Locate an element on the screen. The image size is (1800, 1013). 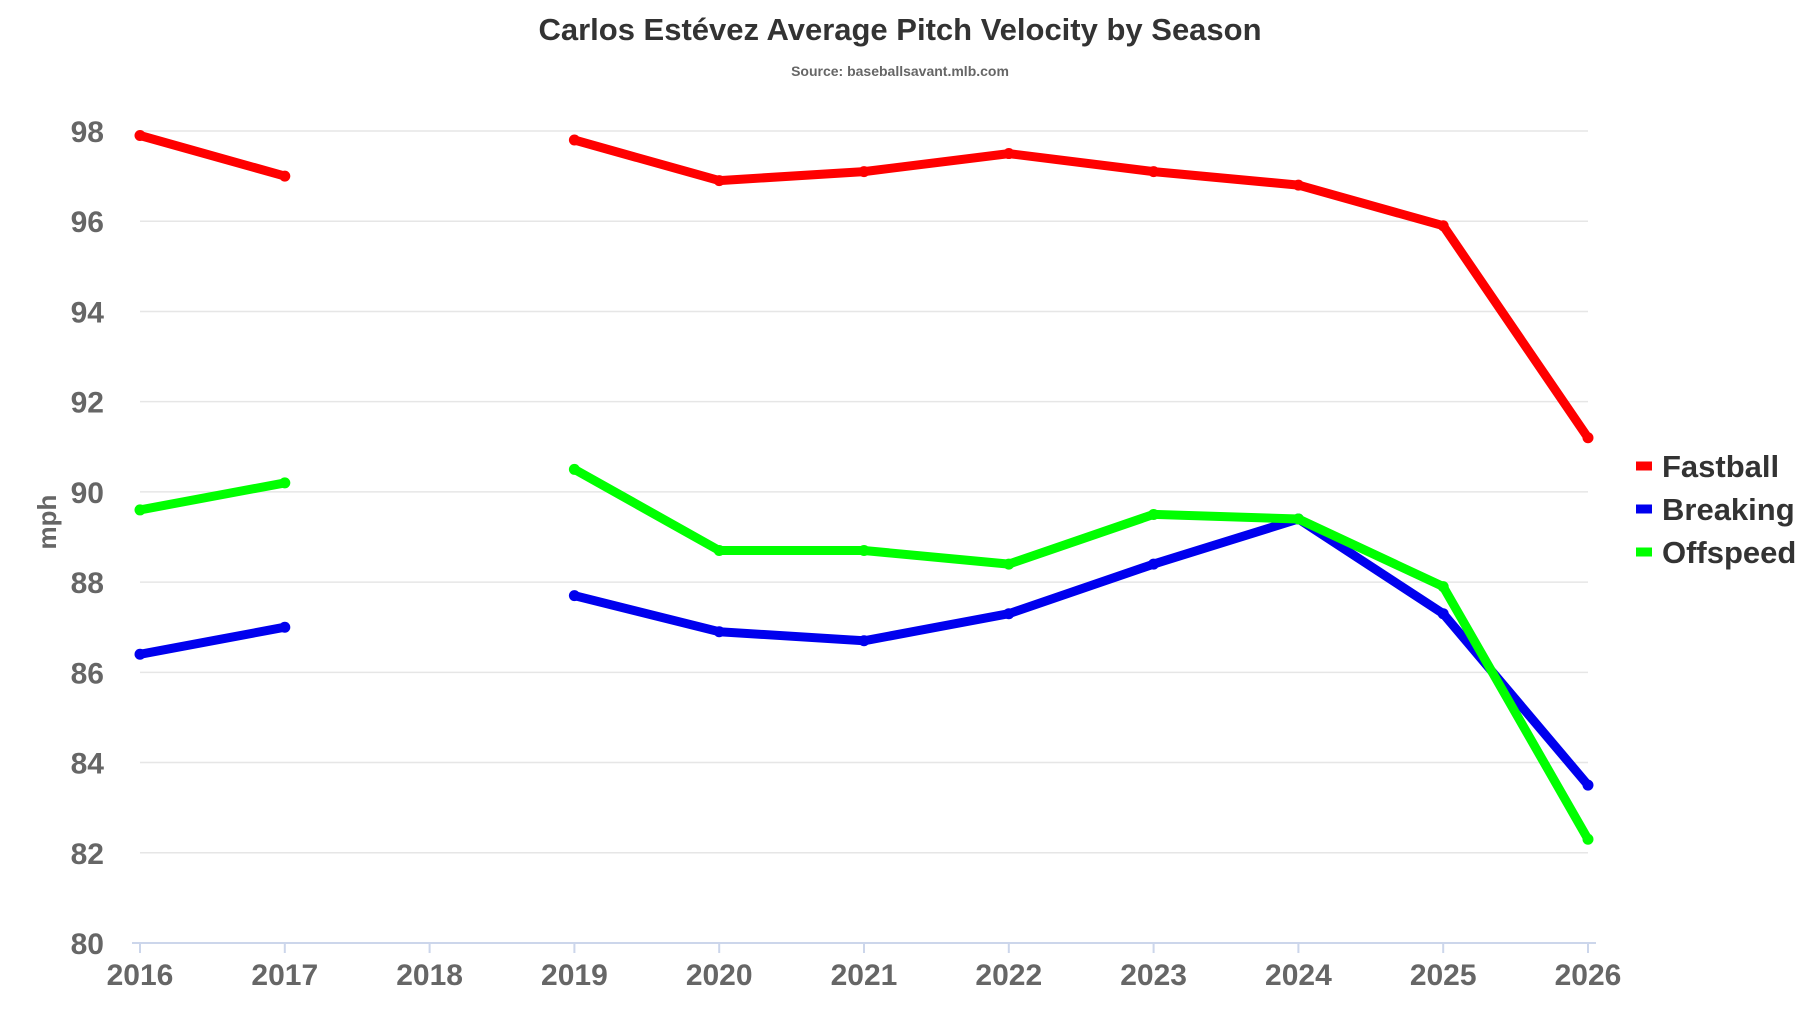
y-tick-label: 92 is located at coordinates (87, 403).